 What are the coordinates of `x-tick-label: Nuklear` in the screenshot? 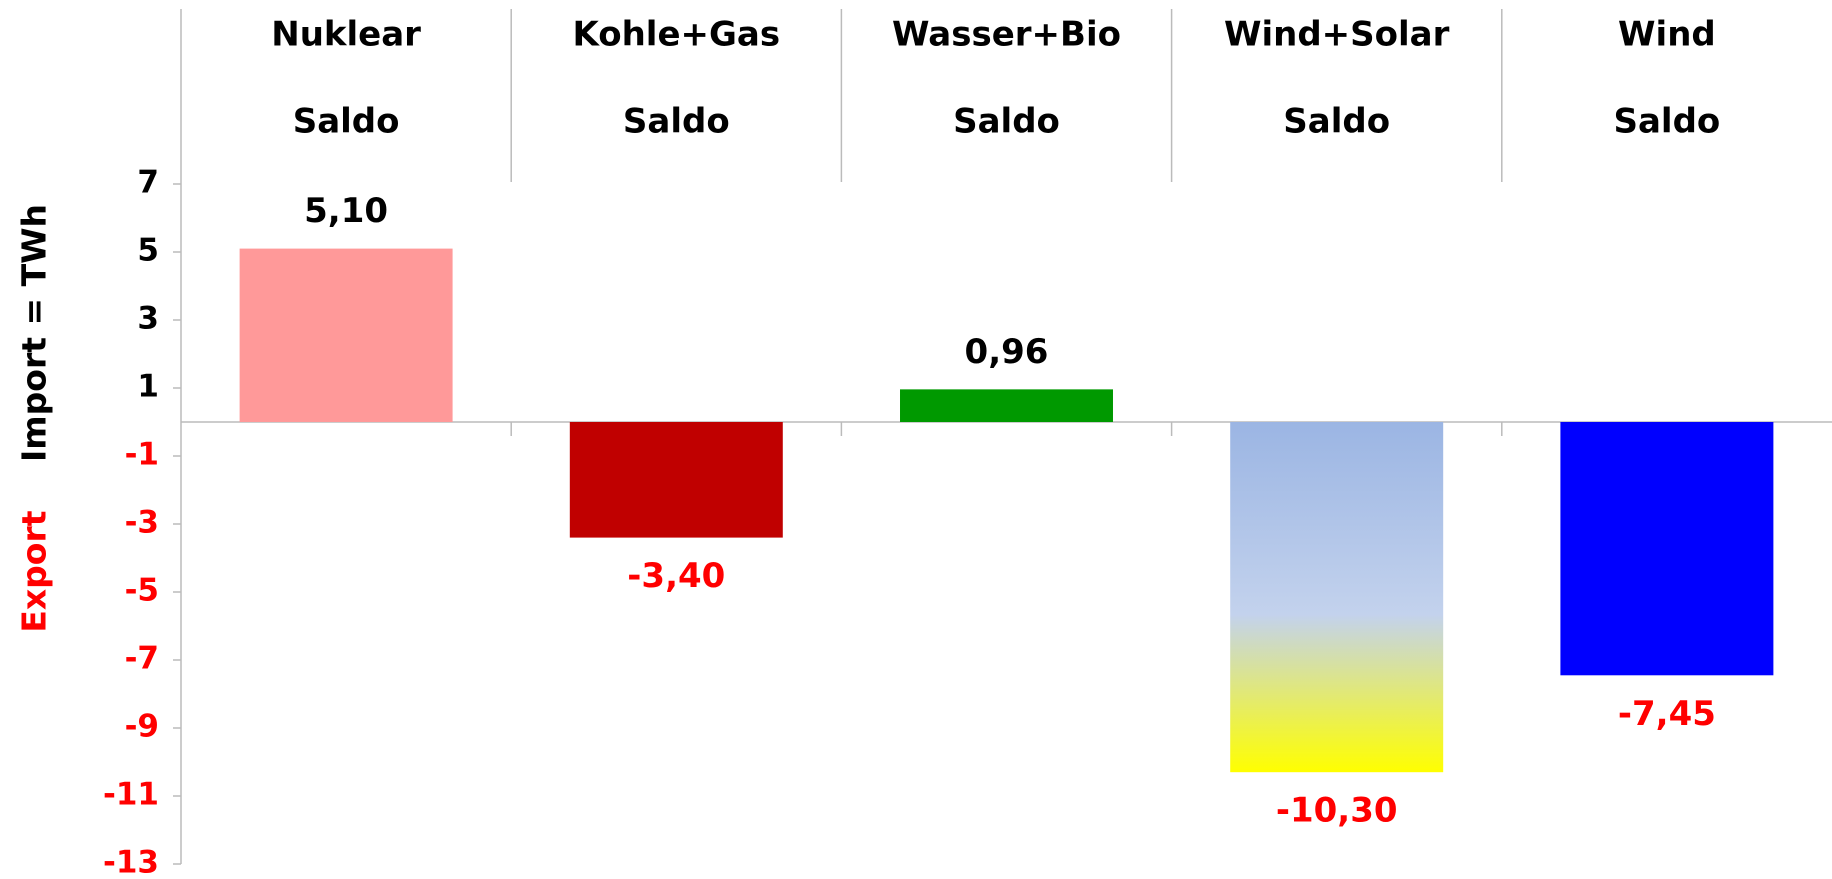 It's located at (346, 35).